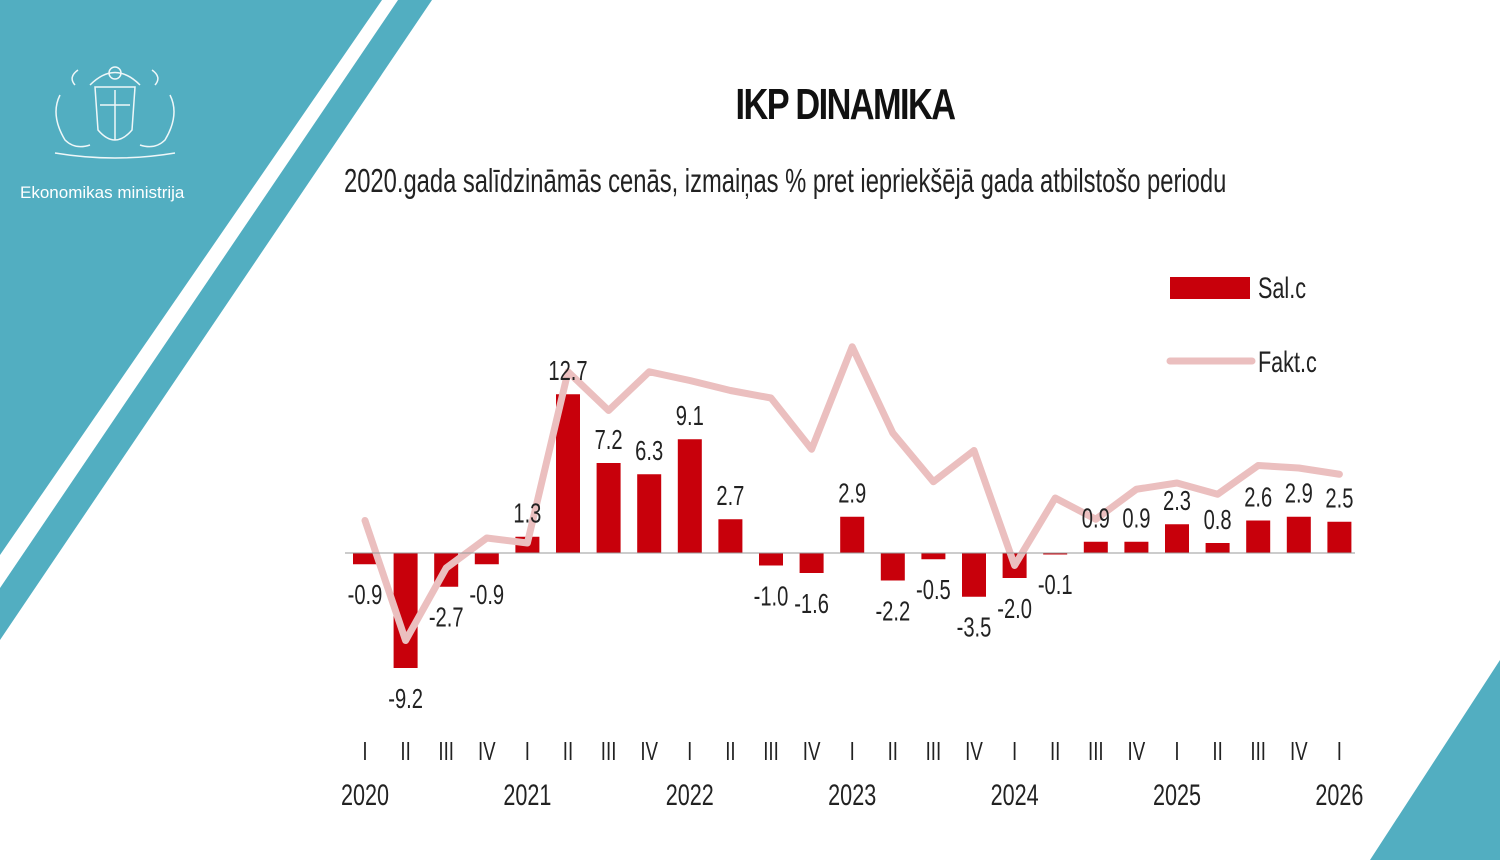 The image size is (1500, 860). Describe the element at coordinates (1282, 287) in the screenshot. I see `legend-label-sal-c: Sal.c` at that location.